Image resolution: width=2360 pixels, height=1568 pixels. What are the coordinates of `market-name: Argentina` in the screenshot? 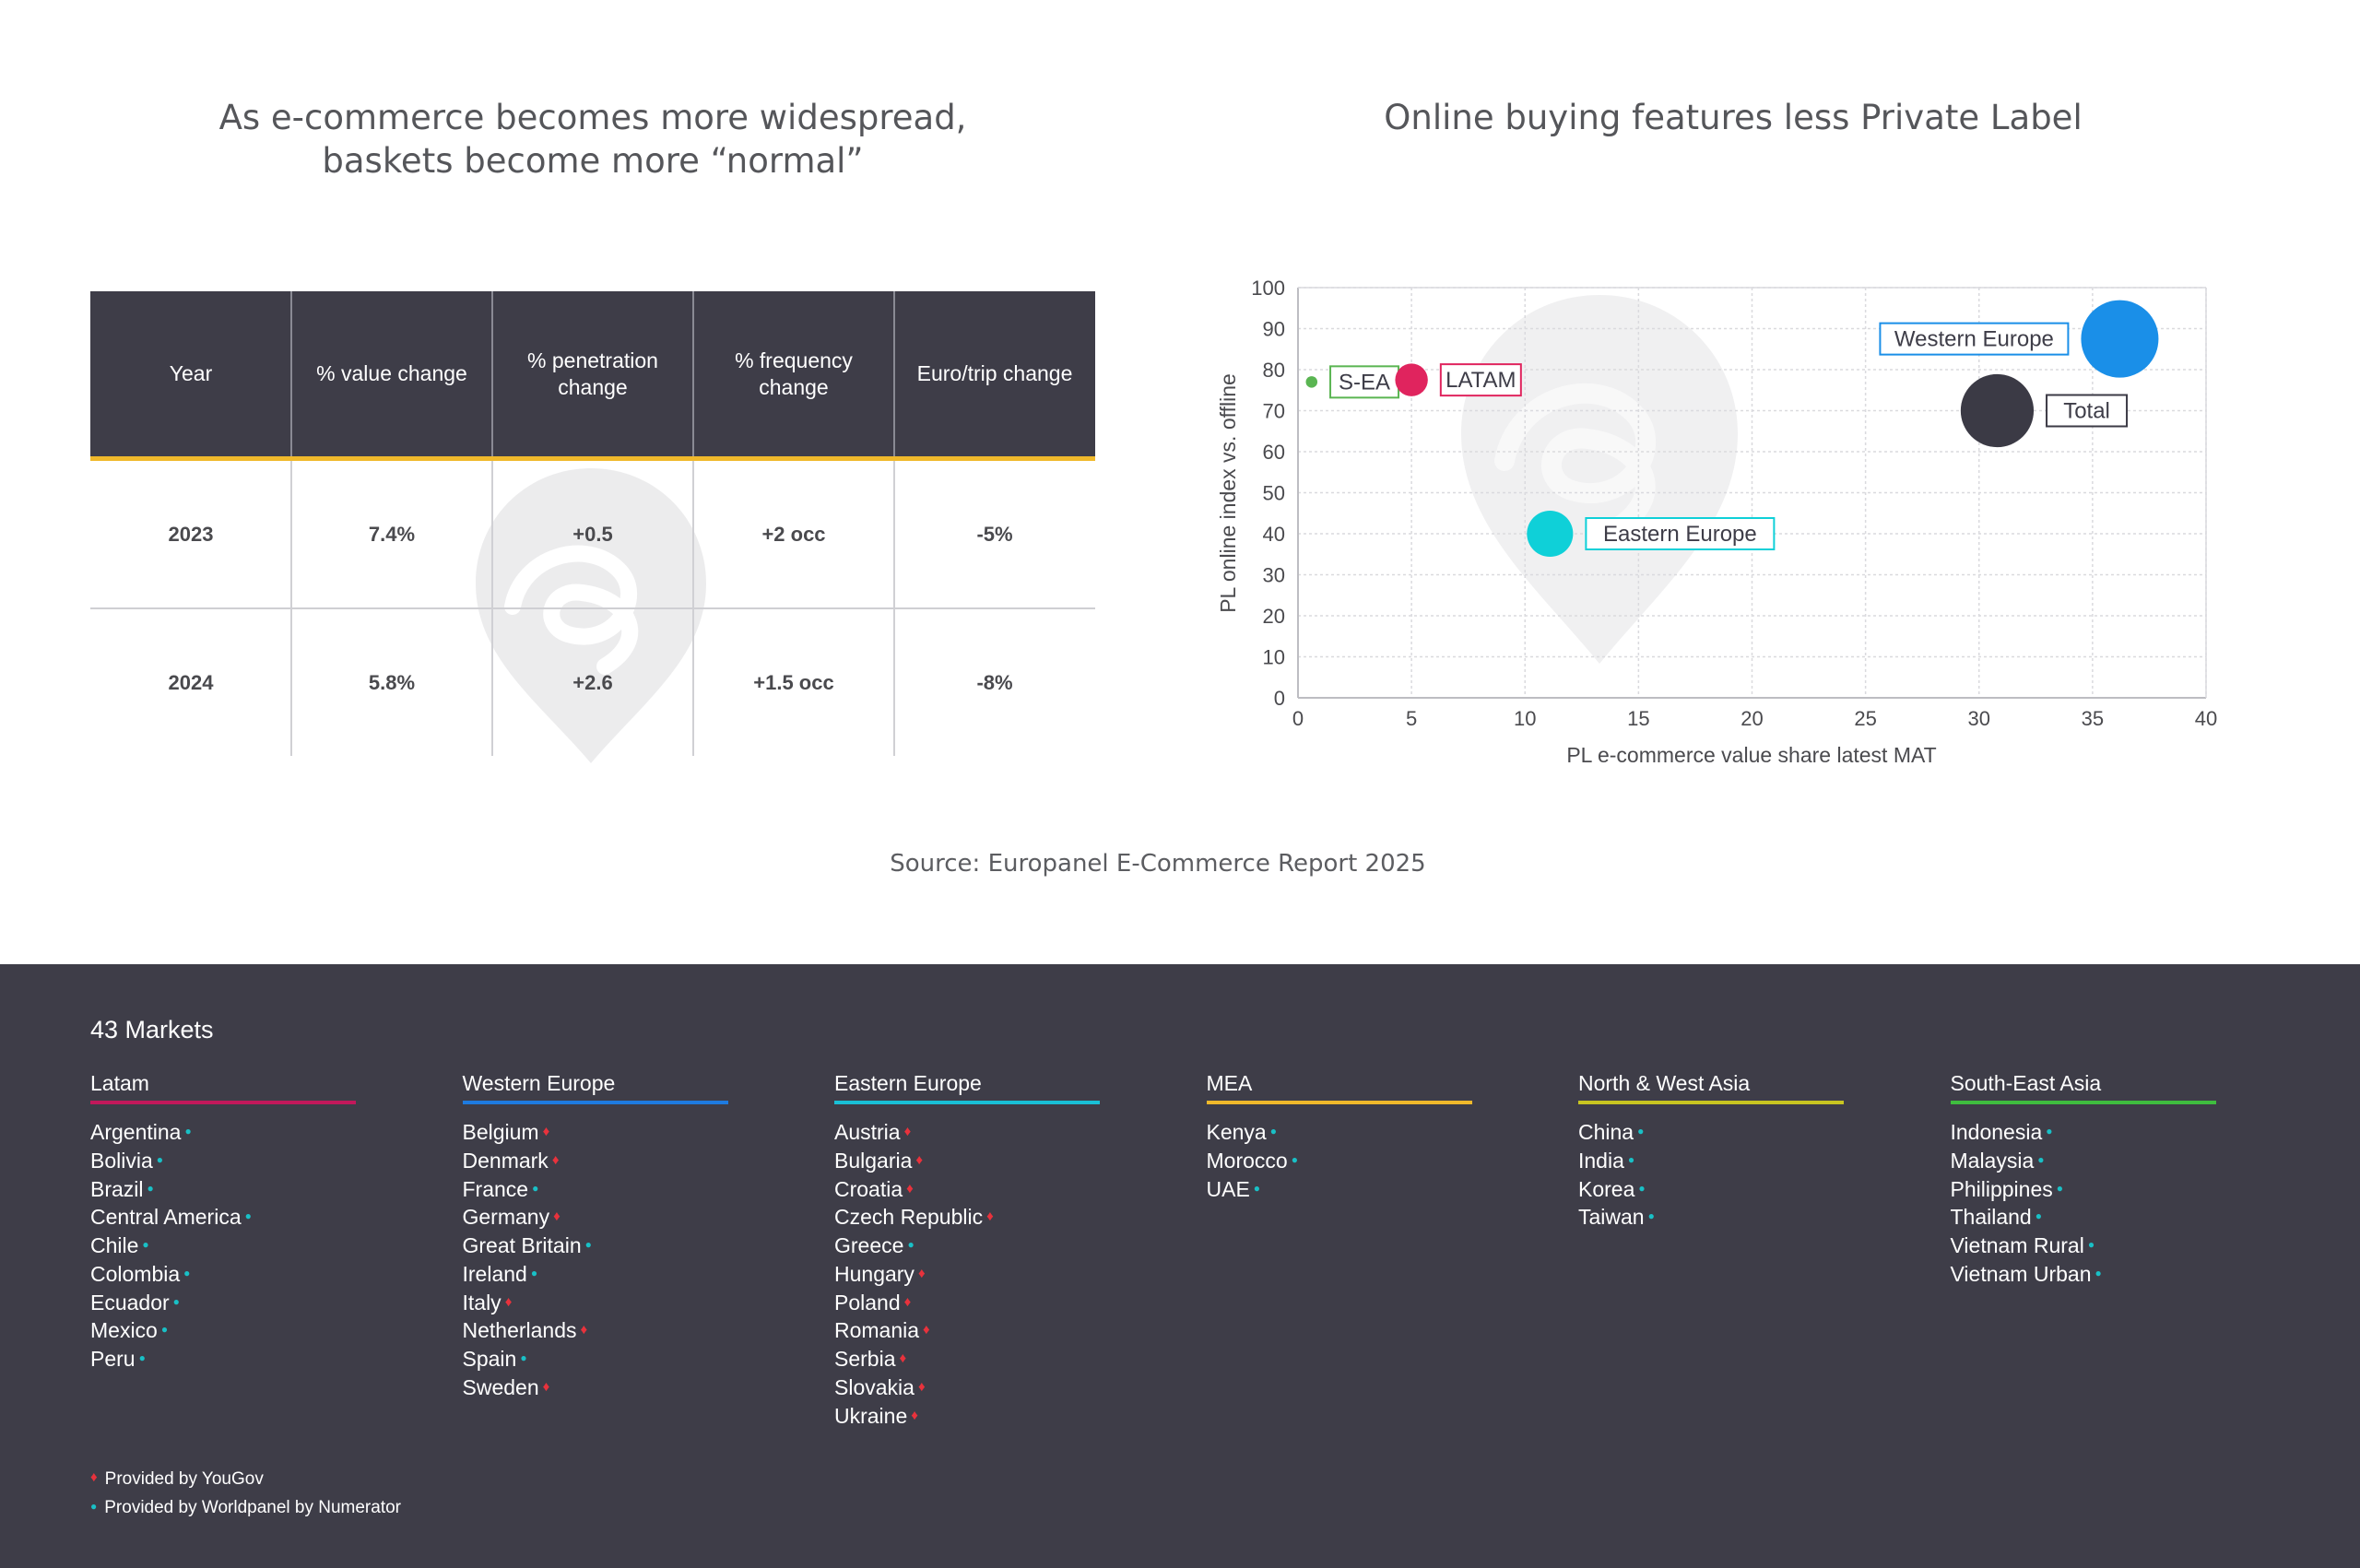 It's located at (135, 1132).